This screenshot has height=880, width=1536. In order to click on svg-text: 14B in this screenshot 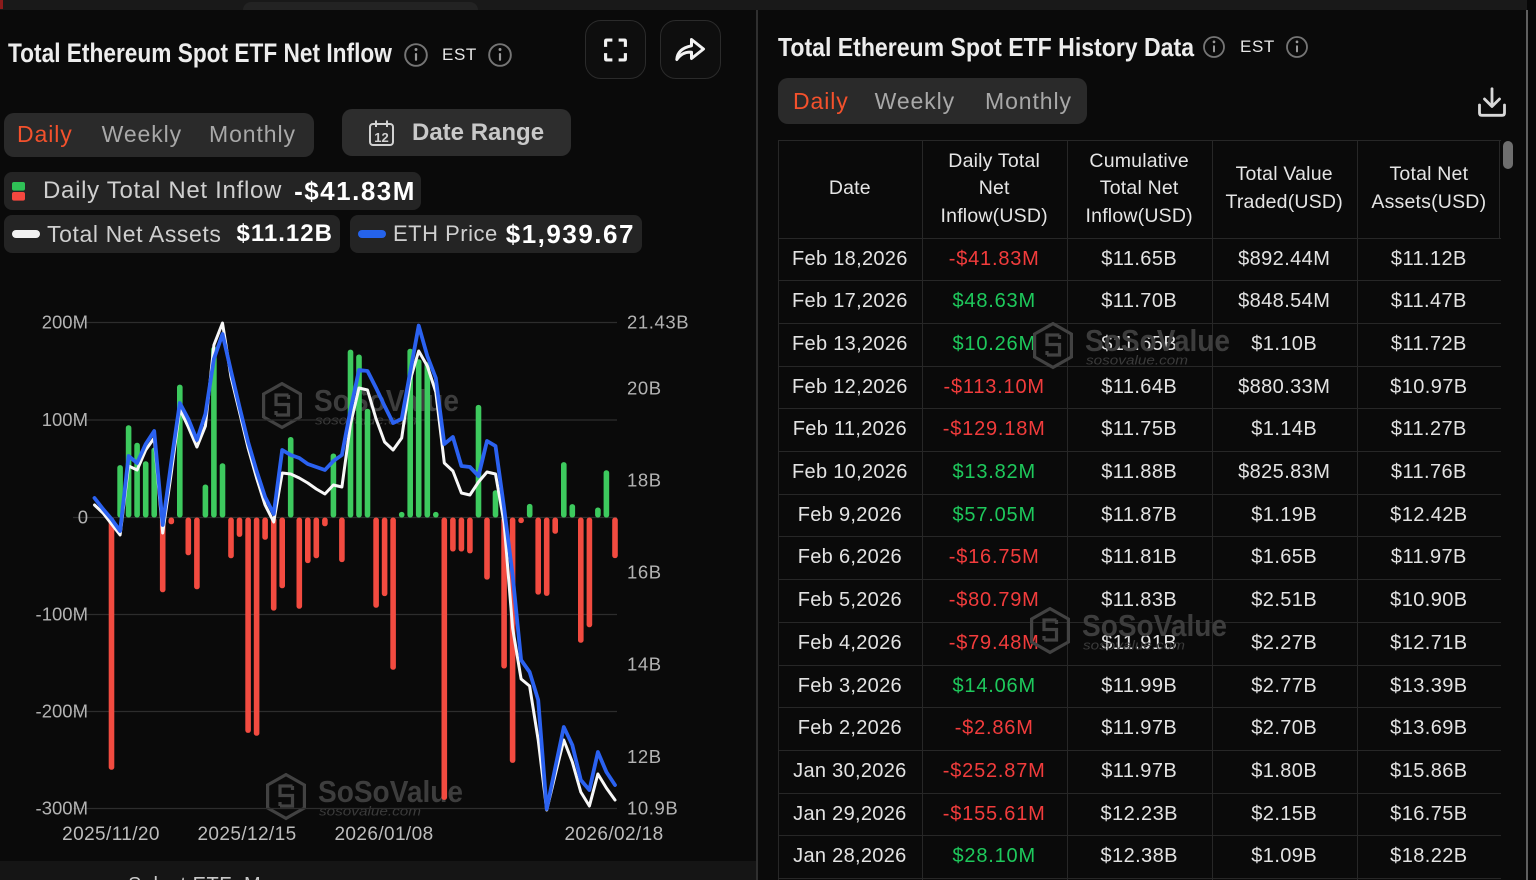, I will do `click(644, 664)`.